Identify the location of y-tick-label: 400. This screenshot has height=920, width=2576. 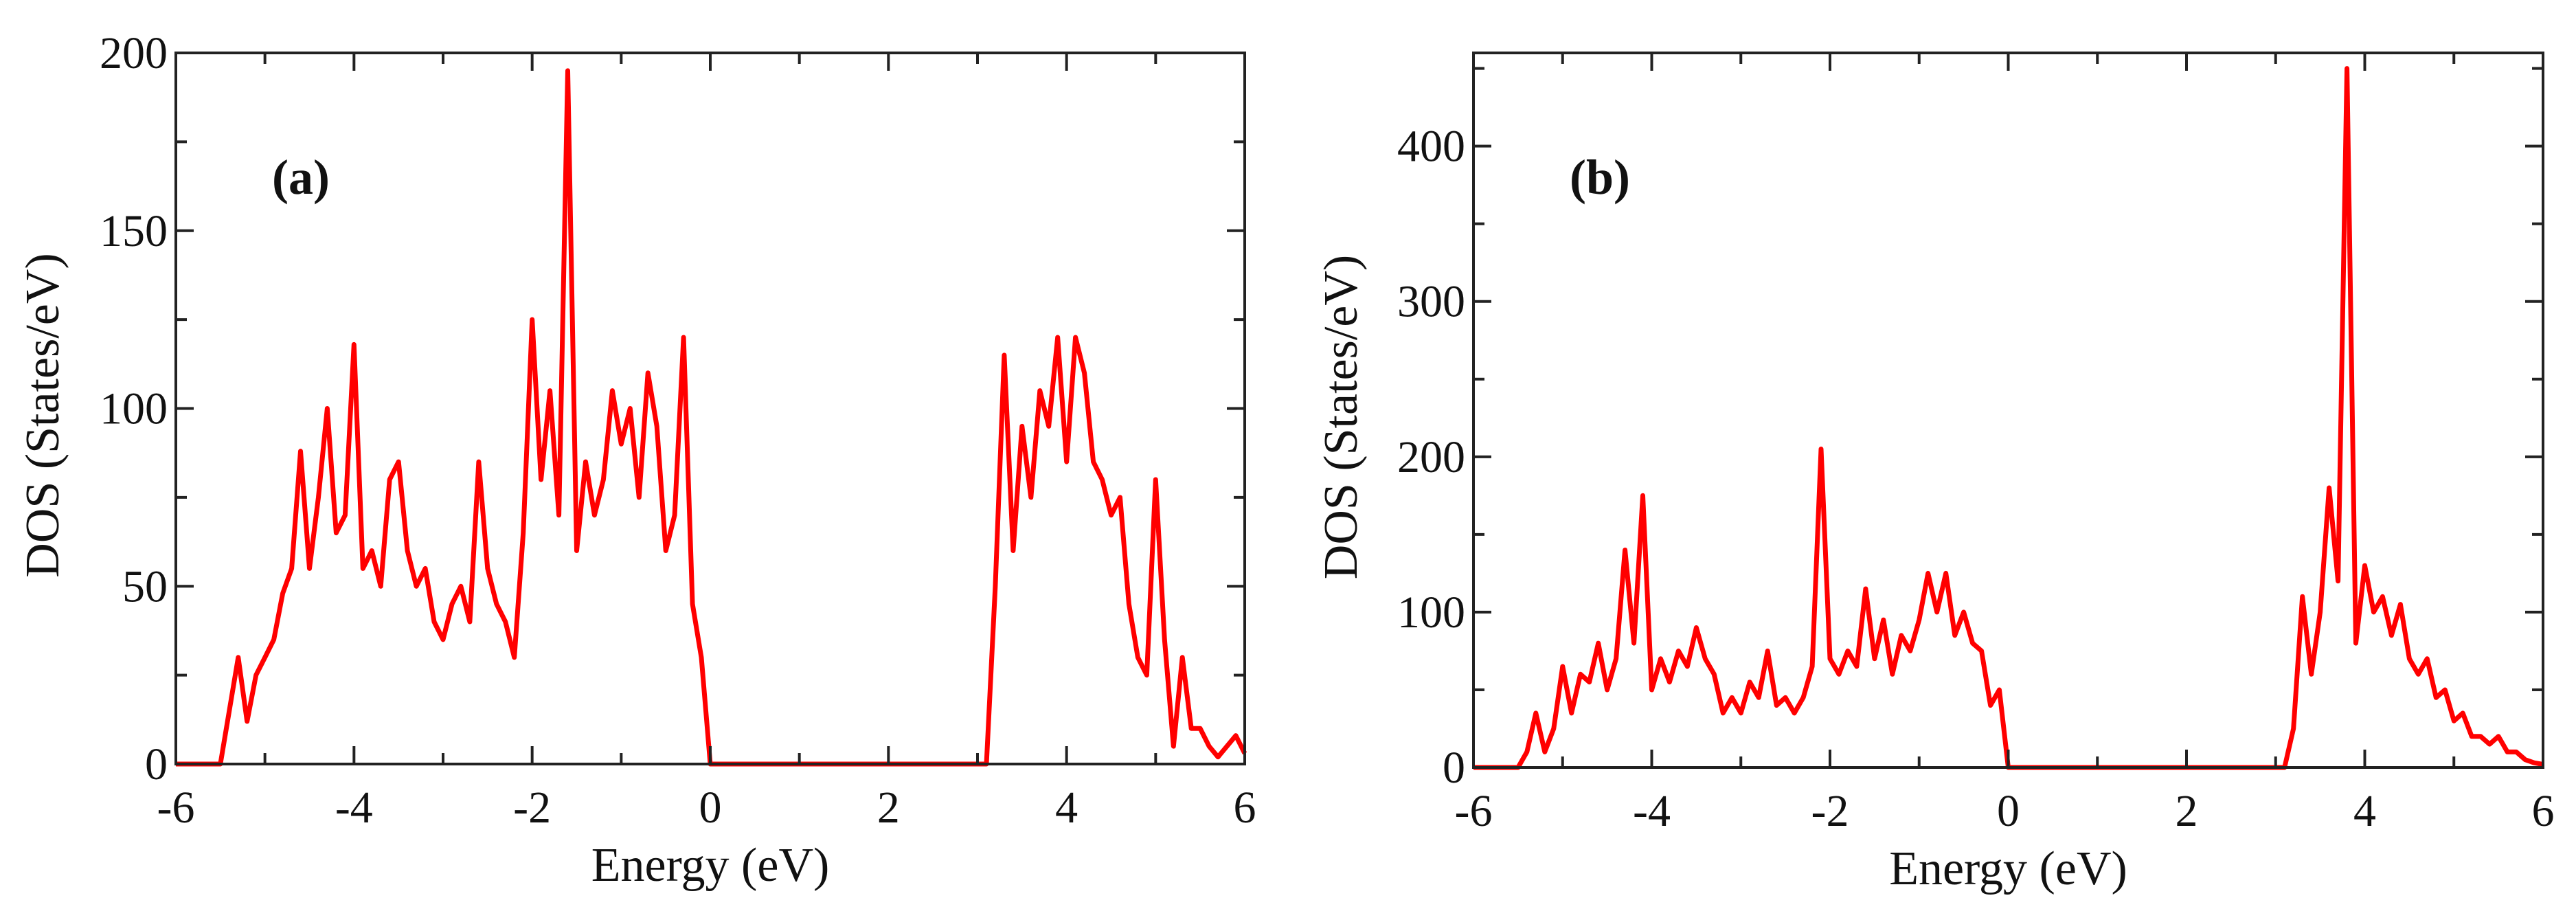
(1431, 147).